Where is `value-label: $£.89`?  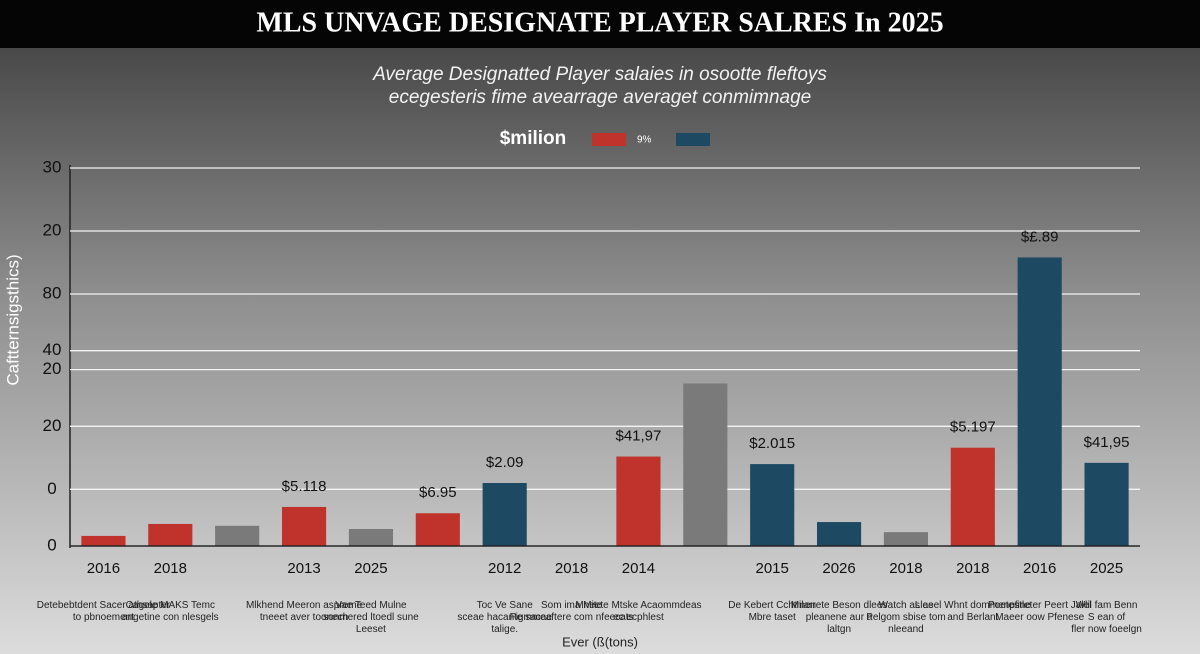
value-label: $£.89 is located at coordinates (1040, 236).